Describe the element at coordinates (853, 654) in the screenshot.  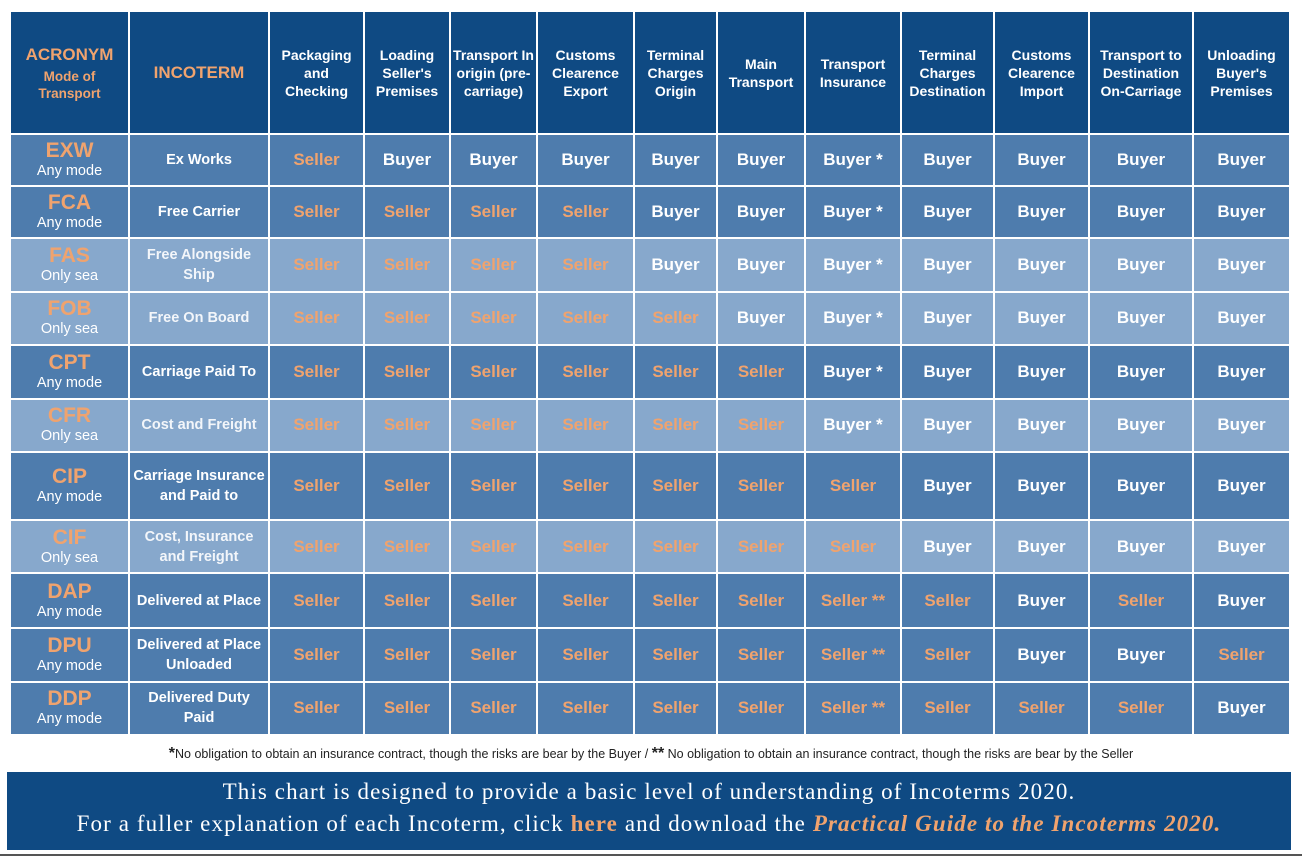
I see `responsibility-cell: Seller **` at that location.